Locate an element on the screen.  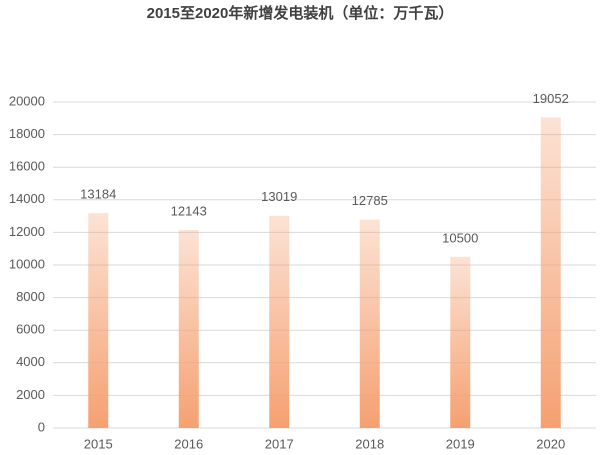
x-tick-label: 2019 is located at coordinates (460, 443).